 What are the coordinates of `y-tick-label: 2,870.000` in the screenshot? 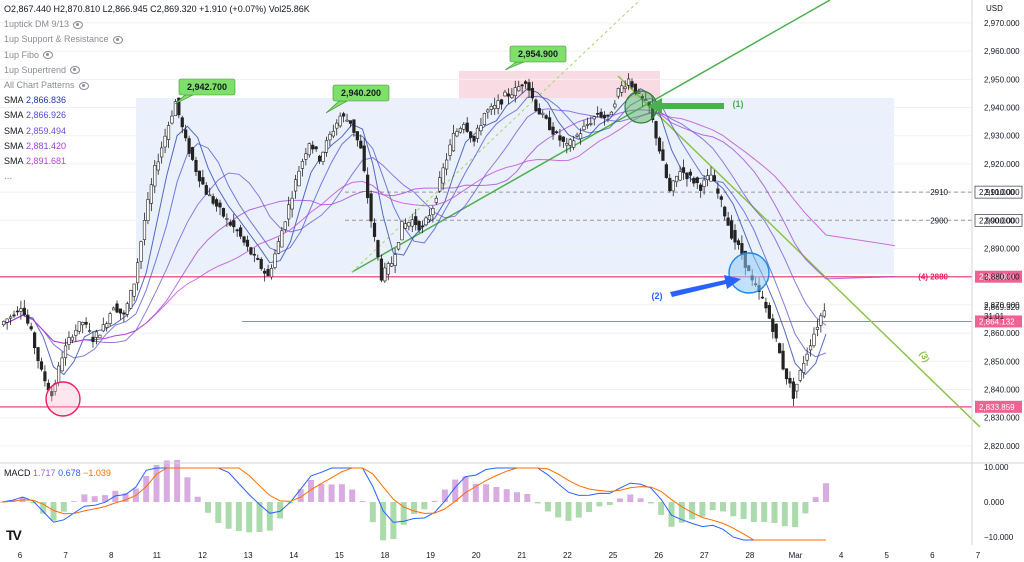 It's located at (1002, 305).